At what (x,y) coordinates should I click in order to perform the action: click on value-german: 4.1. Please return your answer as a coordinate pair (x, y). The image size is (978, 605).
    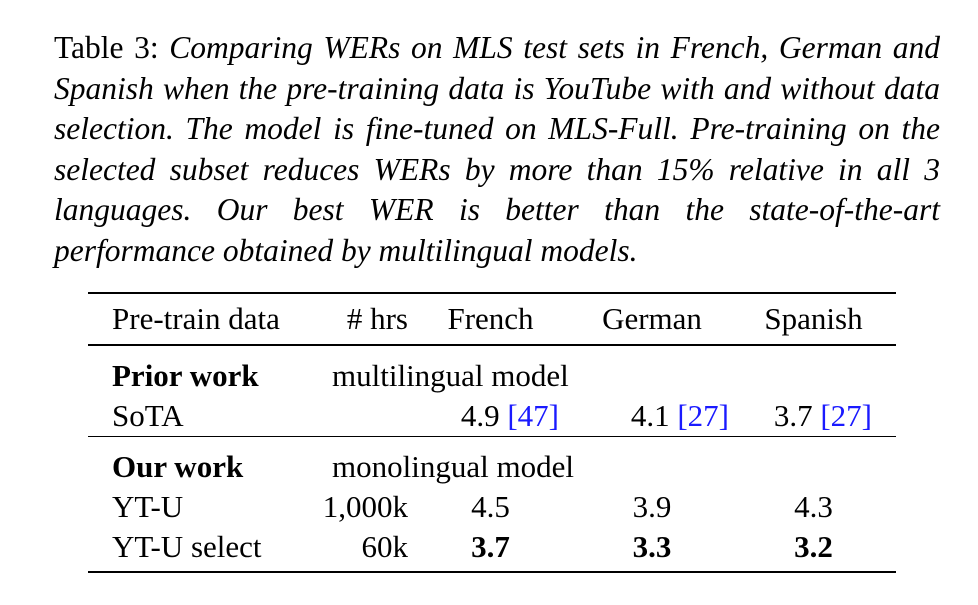
    Looking at the image, I should click on (650, 415).